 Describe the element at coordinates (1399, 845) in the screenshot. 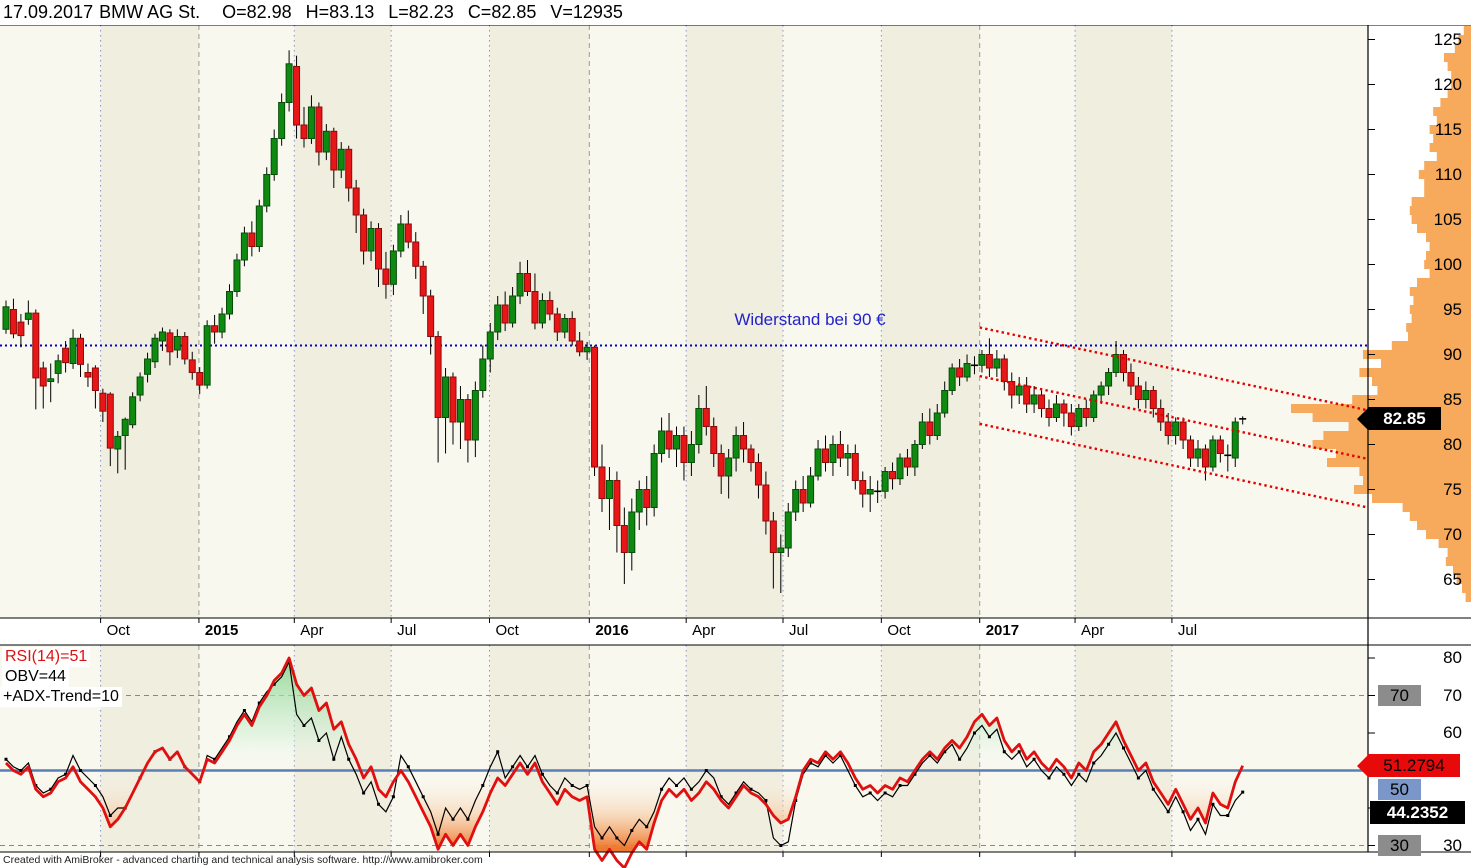

I see `indicator-level-box: 30` at that location.